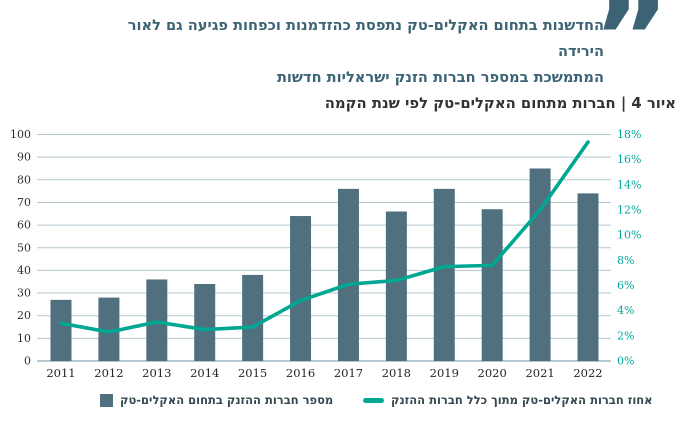  I want to click on x-axis-label: 2011, so click(60, 373).